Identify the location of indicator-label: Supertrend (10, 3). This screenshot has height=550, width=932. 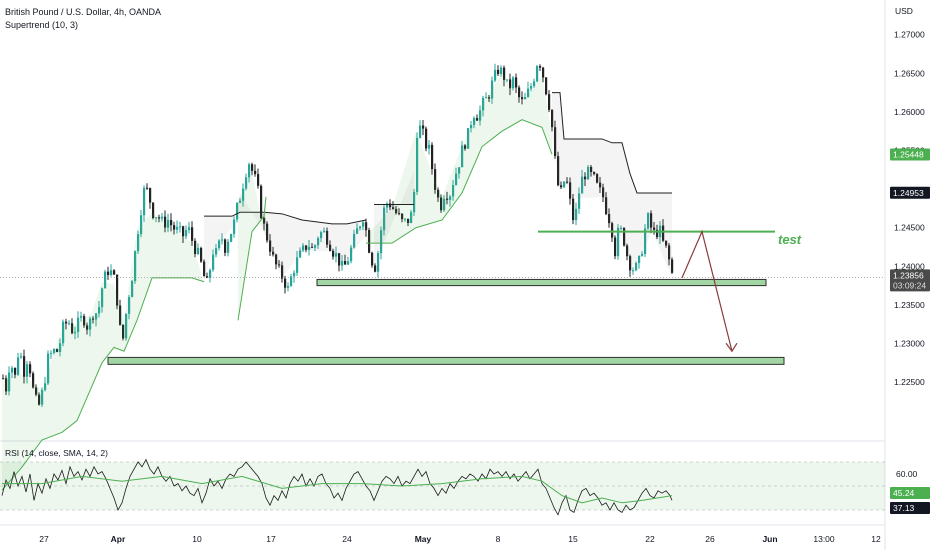
(42, 25).